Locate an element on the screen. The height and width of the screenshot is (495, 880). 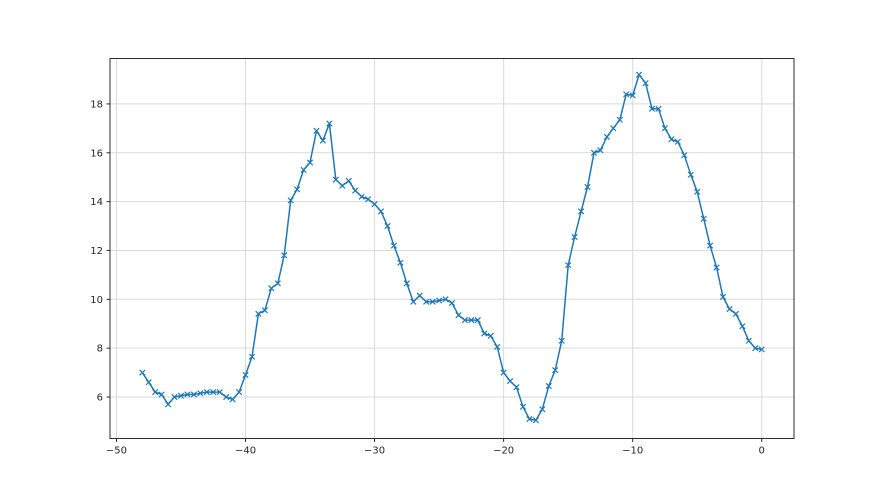
x-tick-label: −10 is located at coordinates (632, 451).